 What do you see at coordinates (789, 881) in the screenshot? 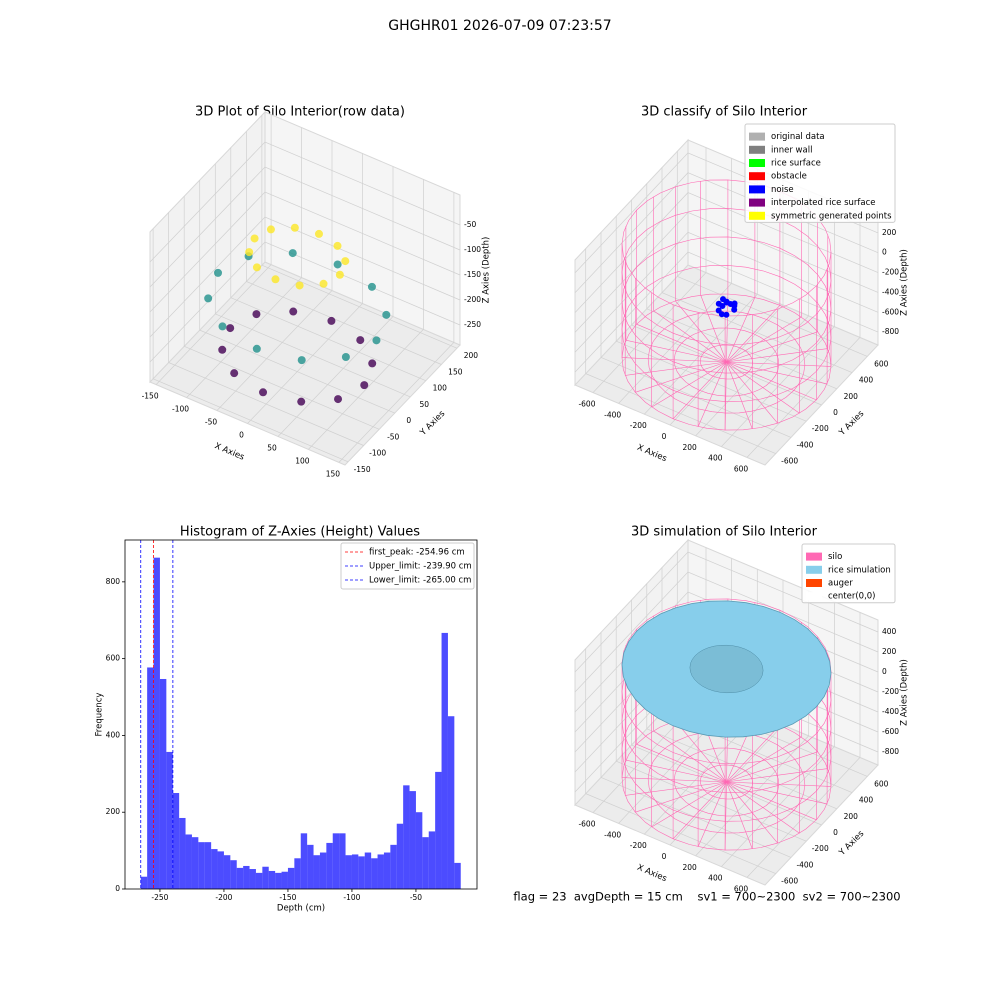
I see `y-tick-label: -600` at bounding box center [789, 881].